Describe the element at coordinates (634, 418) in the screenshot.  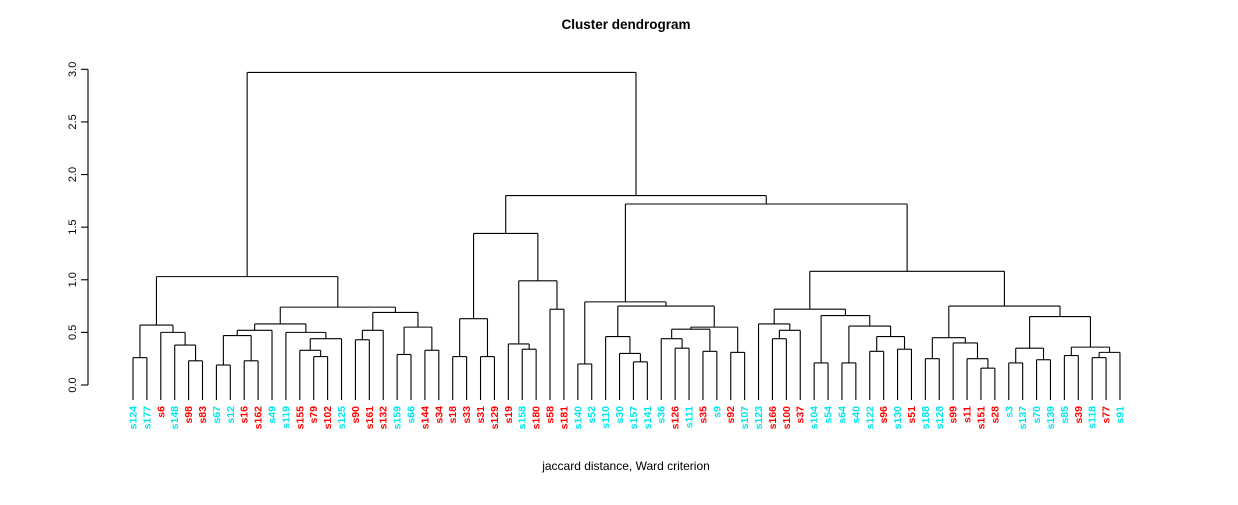
I see `leaf-label: s157` at that location.